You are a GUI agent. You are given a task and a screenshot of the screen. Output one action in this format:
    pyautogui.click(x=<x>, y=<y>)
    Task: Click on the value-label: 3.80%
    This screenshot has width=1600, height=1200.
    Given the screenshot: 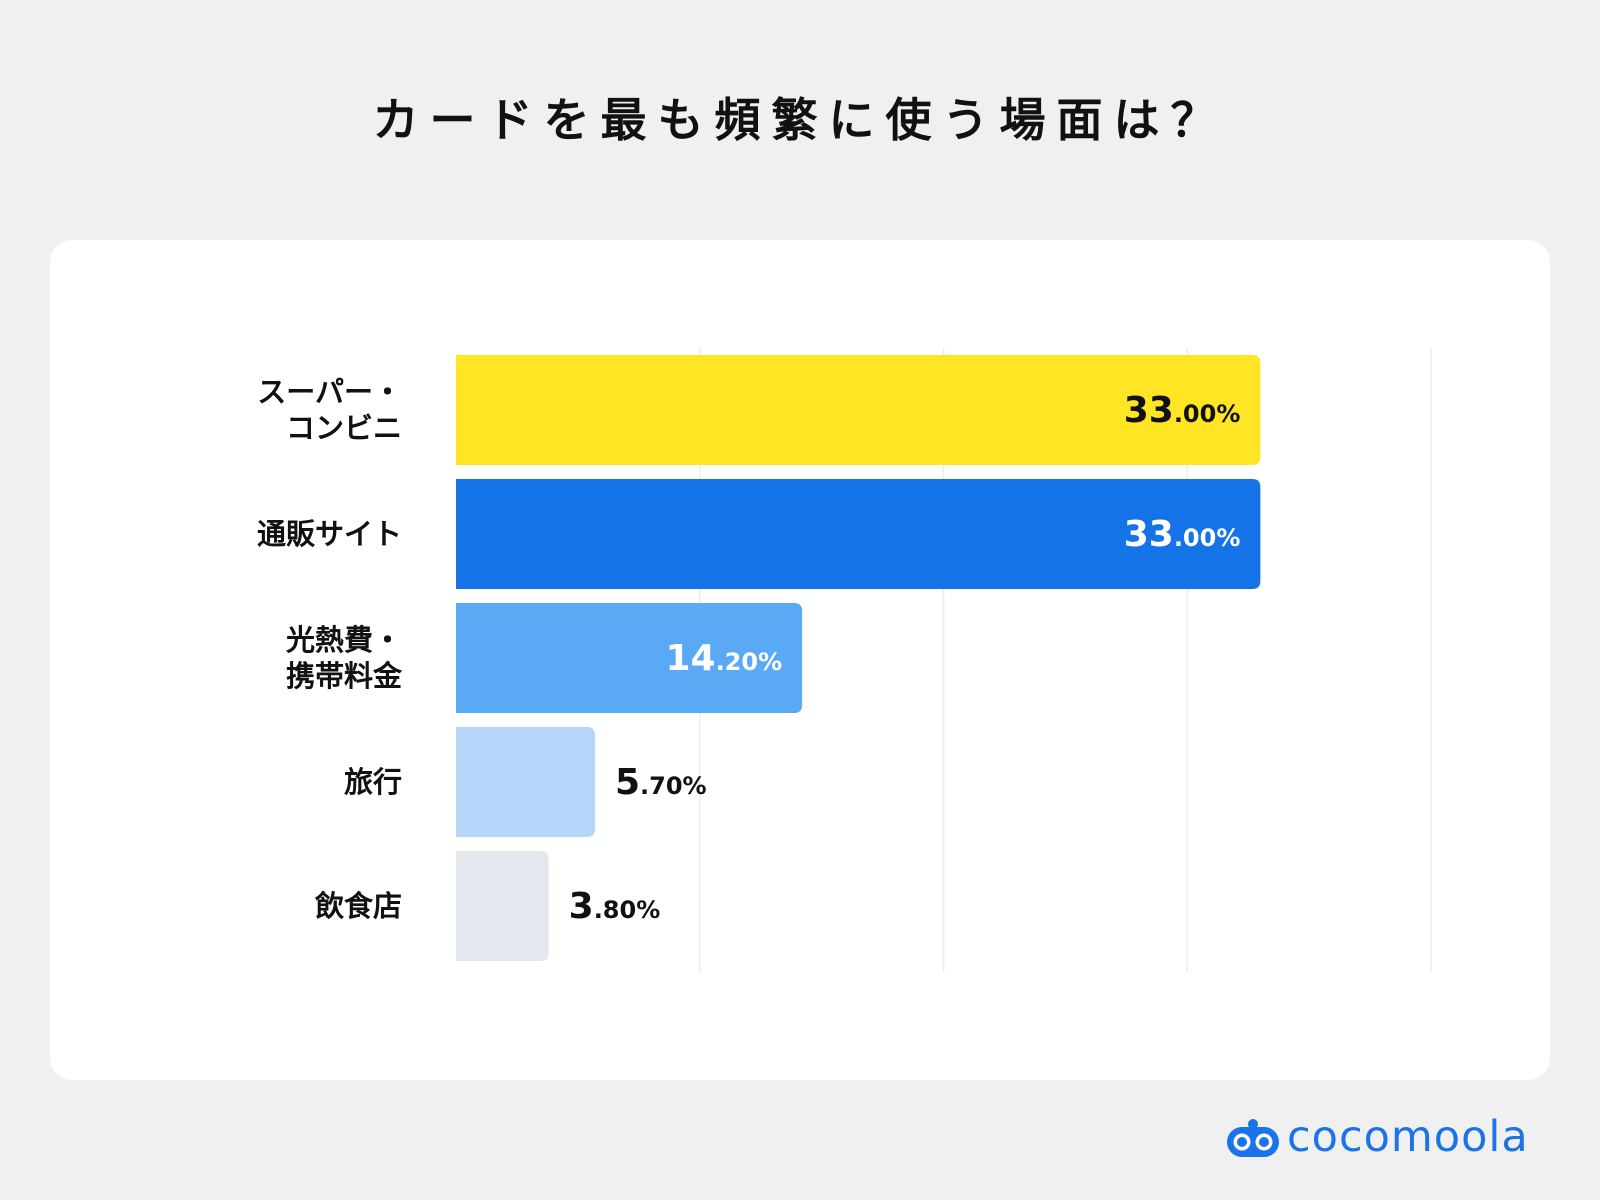 What is the action you would take?
    pyautogui.click(x=615, y=906)
    